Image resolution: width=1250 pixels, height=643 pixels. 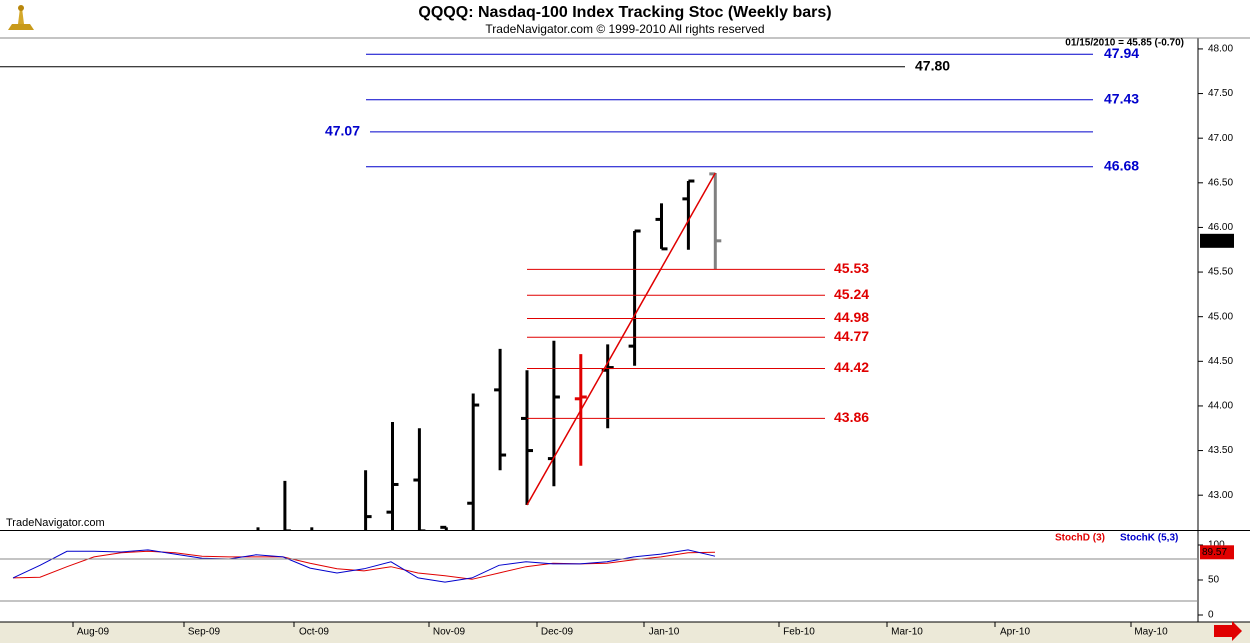 What do you see at coordinates (55, 523) in the screenshot?
I see `watermark: TradeNavigator.com` at bounding box center [55, 523].